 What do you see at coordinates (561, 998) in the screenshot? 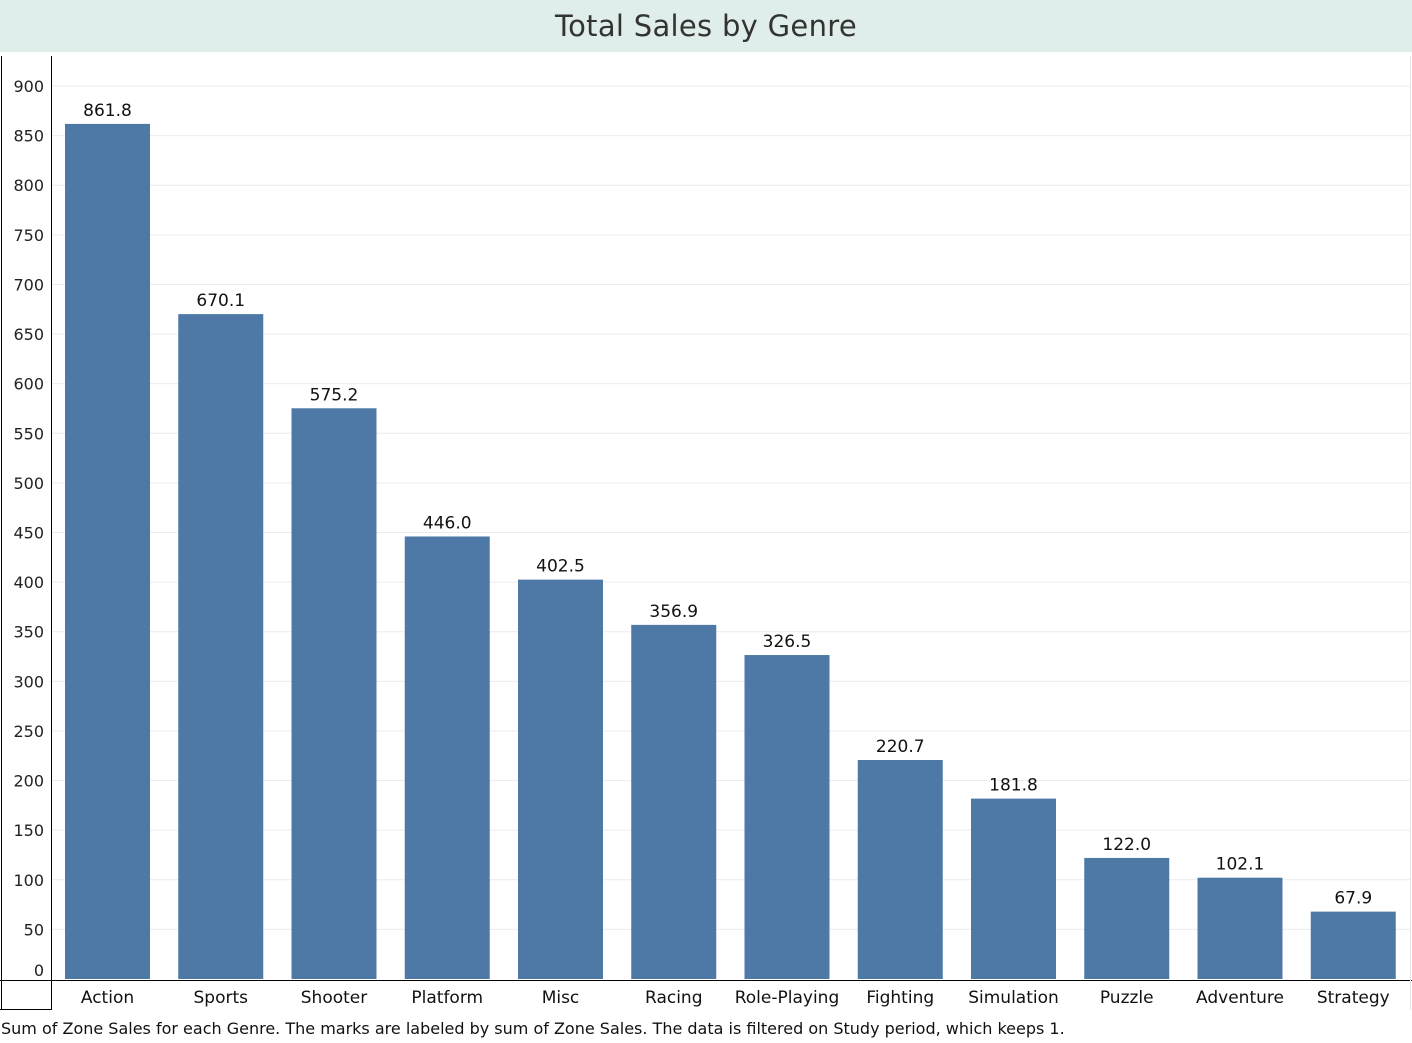
I see `x-tick-label: Misc` at bounding box center [561, 998].